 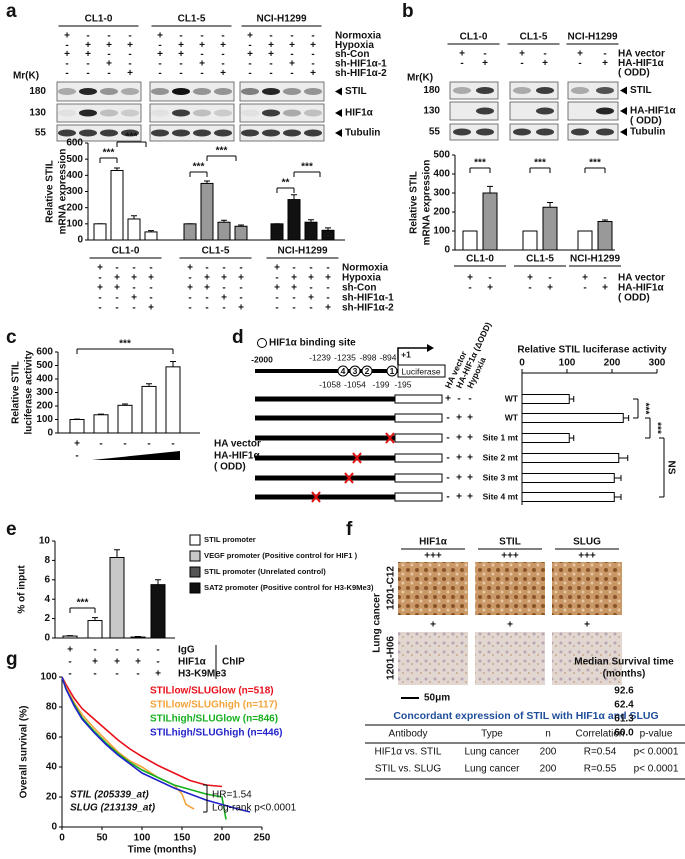 What do you see at coordinates (26, 76) in the screenshot?
I see `mr-label: Mr(K)` at bounding box center [26, 76].